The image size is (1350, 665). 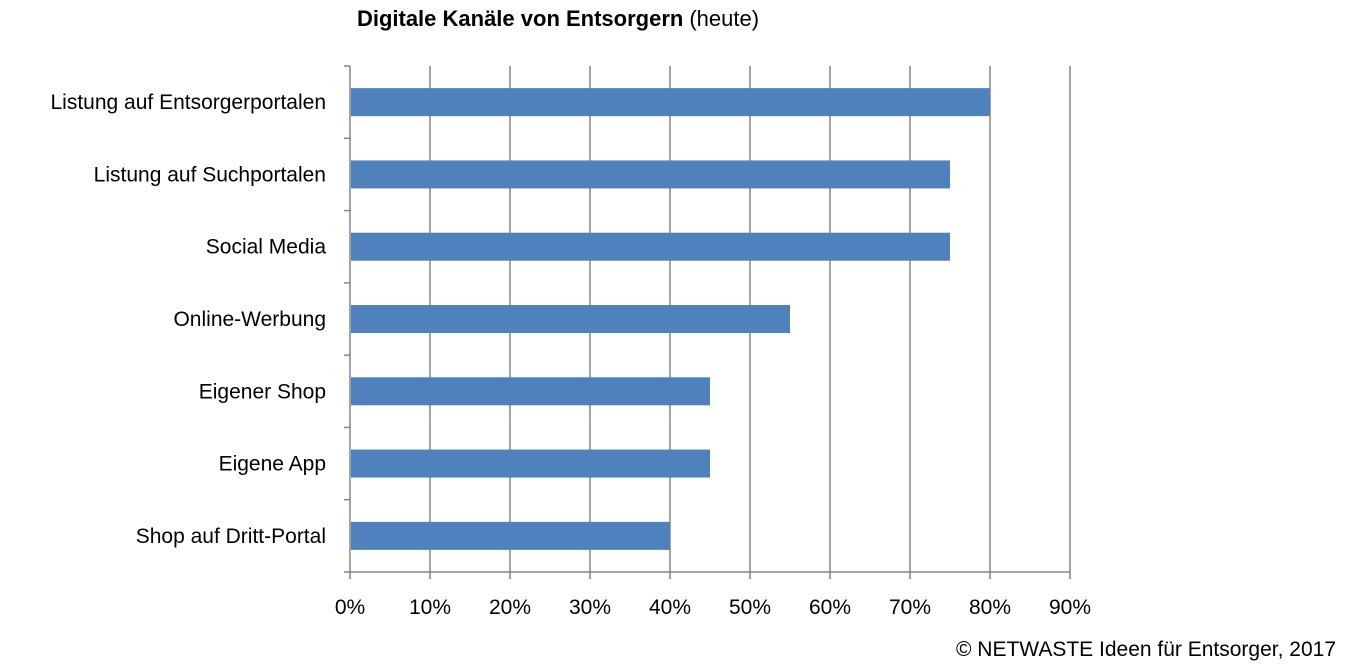 I want to click on category-label: Eigener Shop, so click(x=262, y=391).